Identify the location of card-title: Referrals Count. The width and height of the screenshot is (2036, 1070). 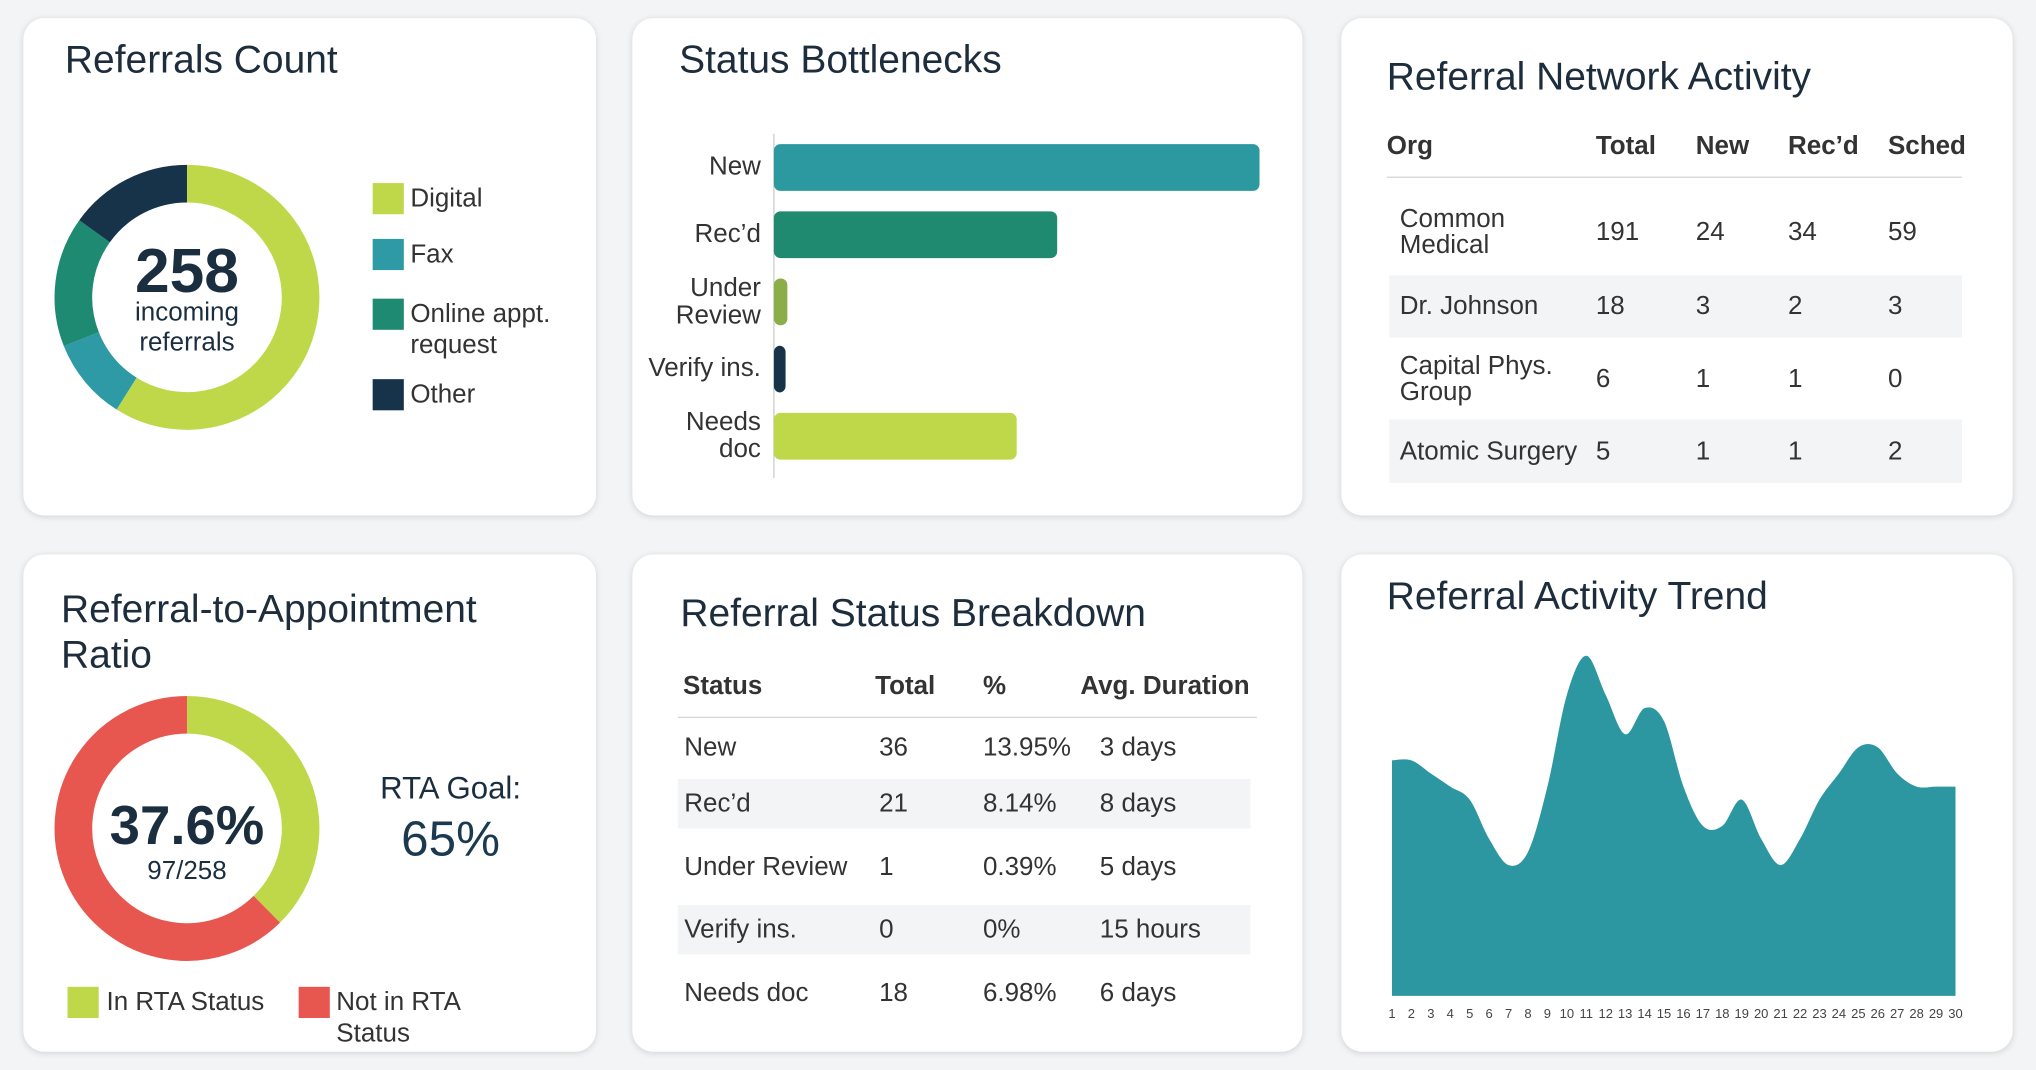
(201, 60).